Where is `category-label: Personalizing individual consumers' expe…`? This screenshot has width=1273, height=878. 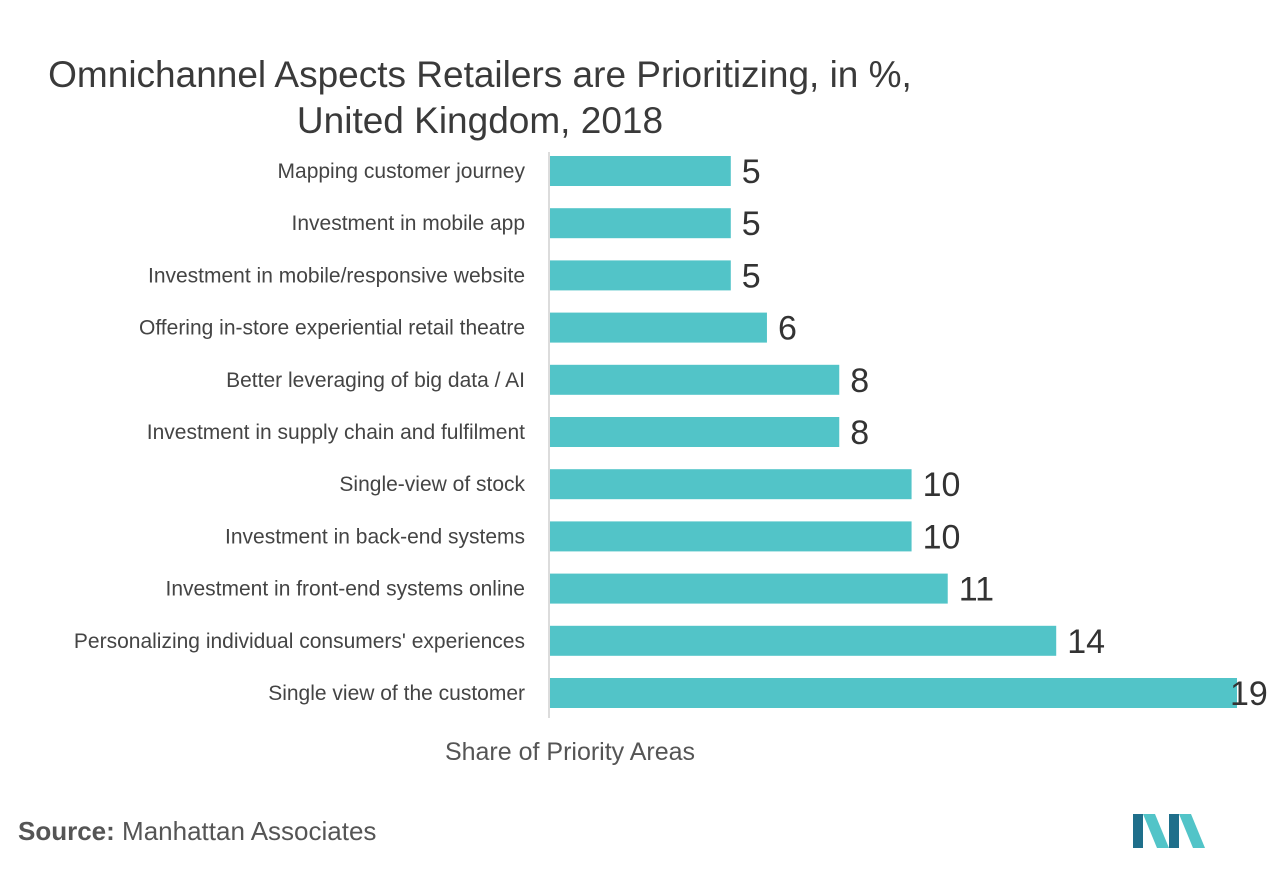 category-label: Personalizing individual consumers' expe… is located at coordinates (299, 641).